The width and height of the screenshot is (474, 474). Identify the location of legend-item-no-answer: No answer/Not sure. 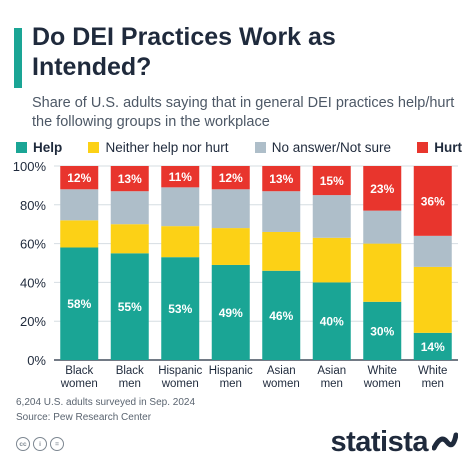
(323, 147).